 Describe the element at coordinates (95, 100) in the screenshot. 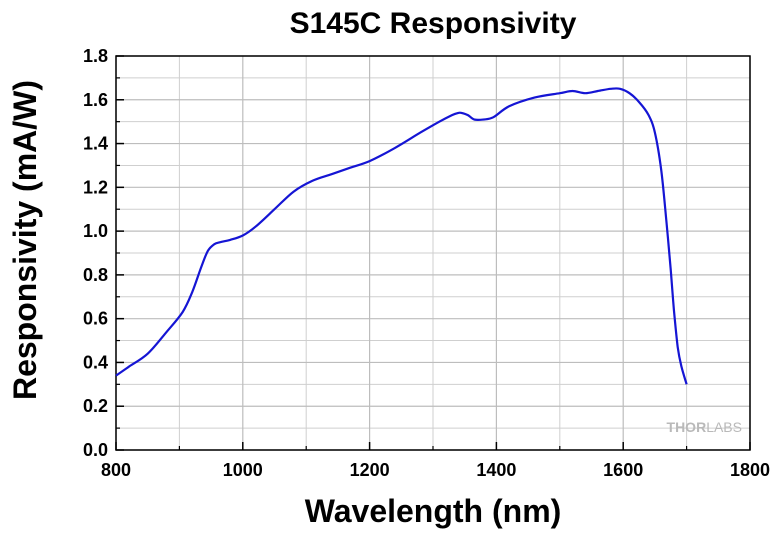

I see `y-tick-label: 1.6` at that location.